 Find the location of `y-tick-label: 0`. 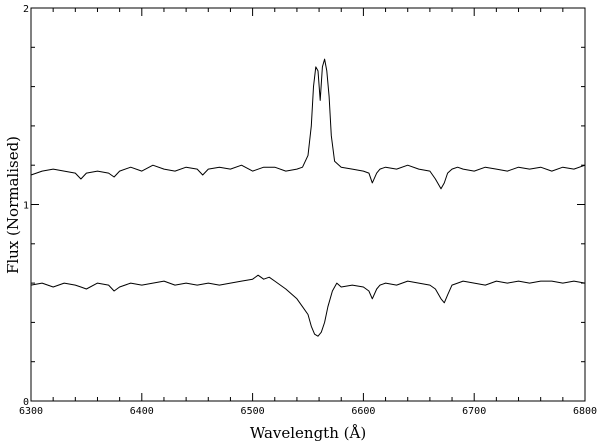

y-tick-label: 0 is located at coordinates (26, 402).